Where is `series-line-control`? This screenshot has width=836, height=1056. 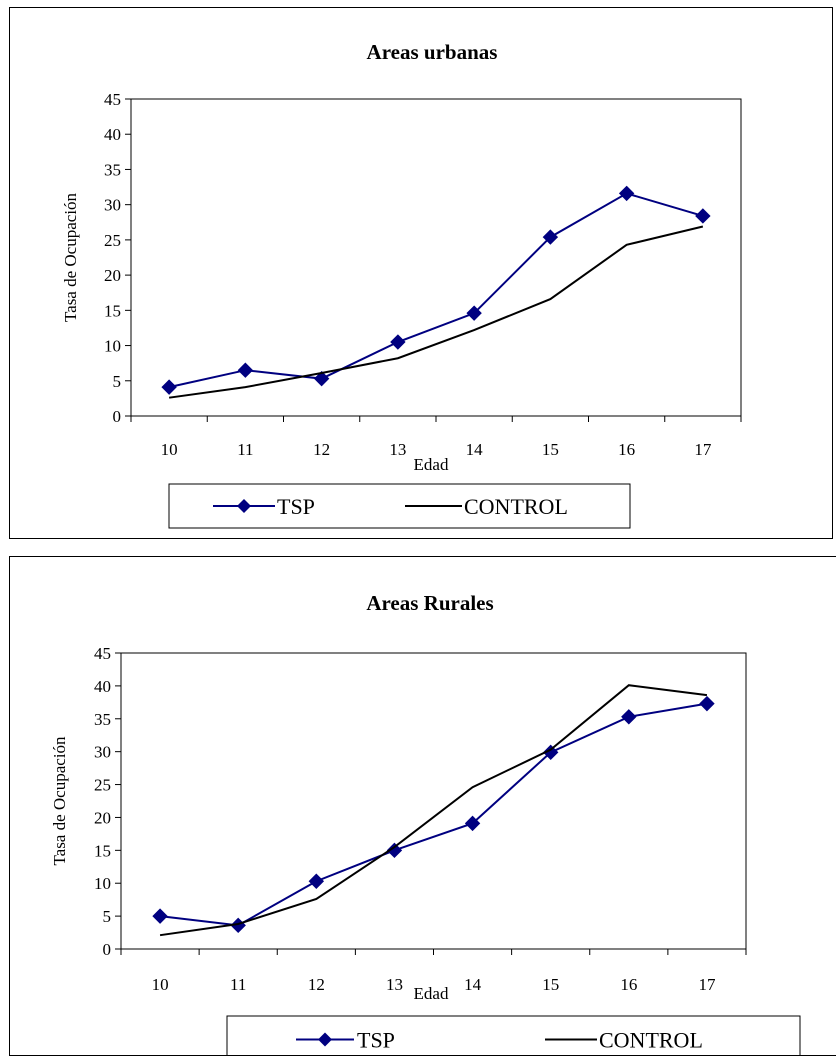
series-line-control is located at coordinates (436, 312).